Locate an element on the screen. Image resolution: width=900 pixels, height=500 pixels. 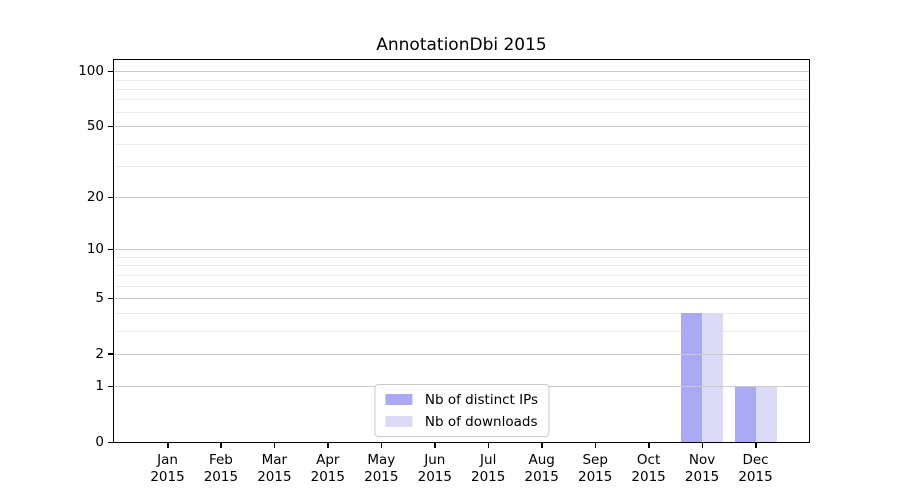
y-tick-label: 100 is located at coordinates (91, 71).